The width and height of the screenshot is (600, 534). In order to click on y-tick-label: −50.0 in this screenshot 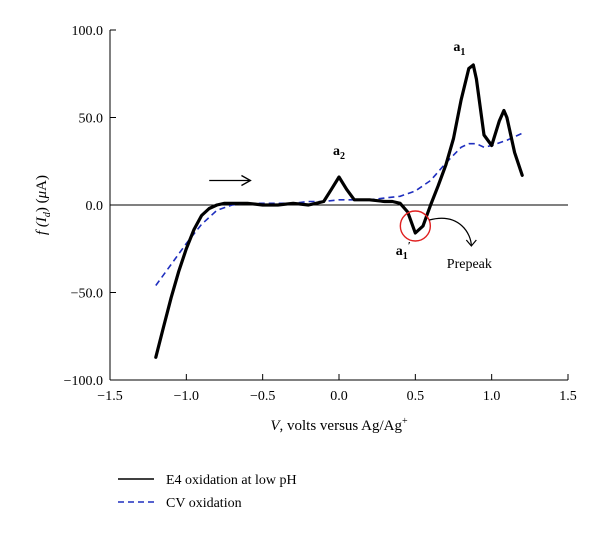, I will do `click(87, 294)`.